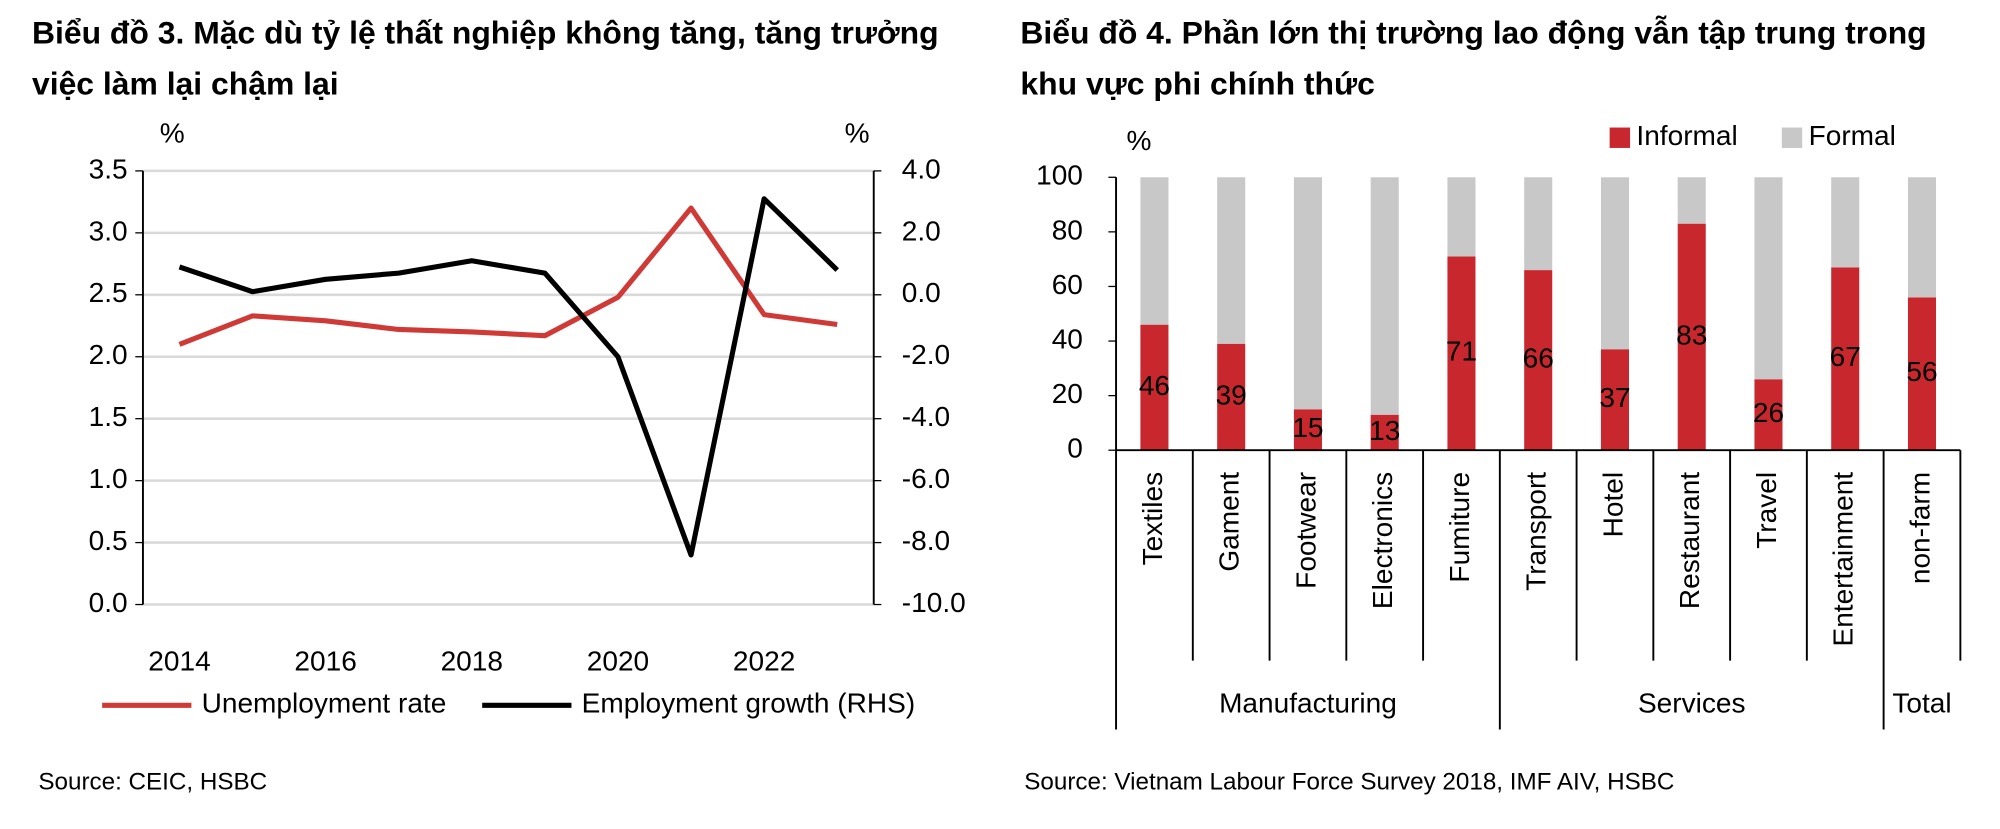 This screenshot has width=2000, height=829. Describe the element at coordinates (108, 354) in the screenshot. I see `y-tick-label: 2.0` at that location.